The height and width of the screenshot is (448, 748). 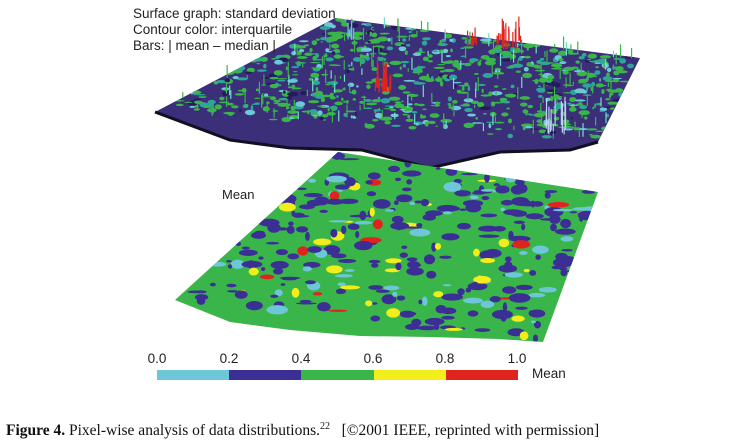 I want to click on colorbar-tick: 1.0, so click(x=517, y=358).